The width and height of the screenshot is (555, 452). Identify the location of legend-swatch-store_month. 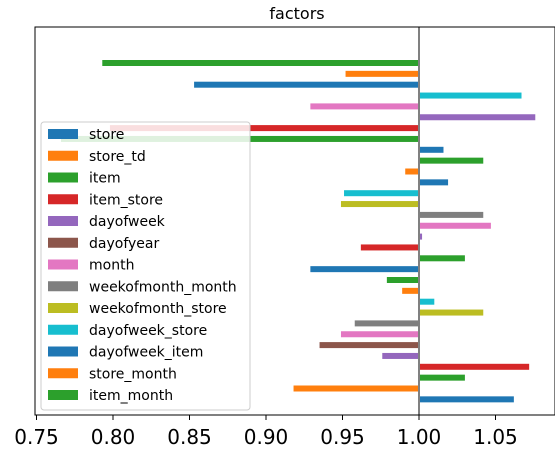
(63, 373).